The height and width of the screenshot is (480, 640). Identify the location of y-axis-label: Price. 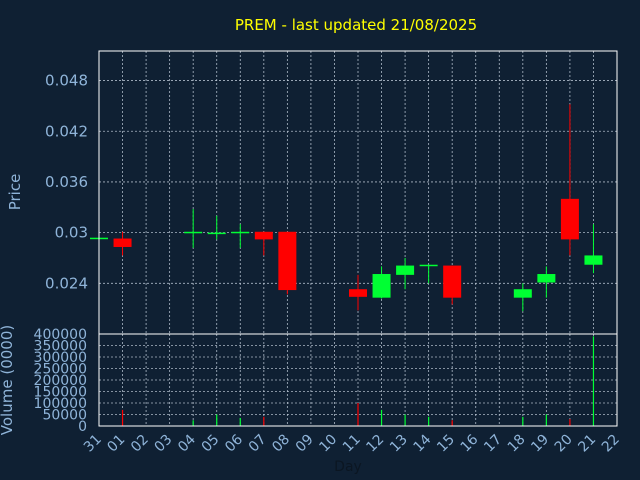
(15, 192).